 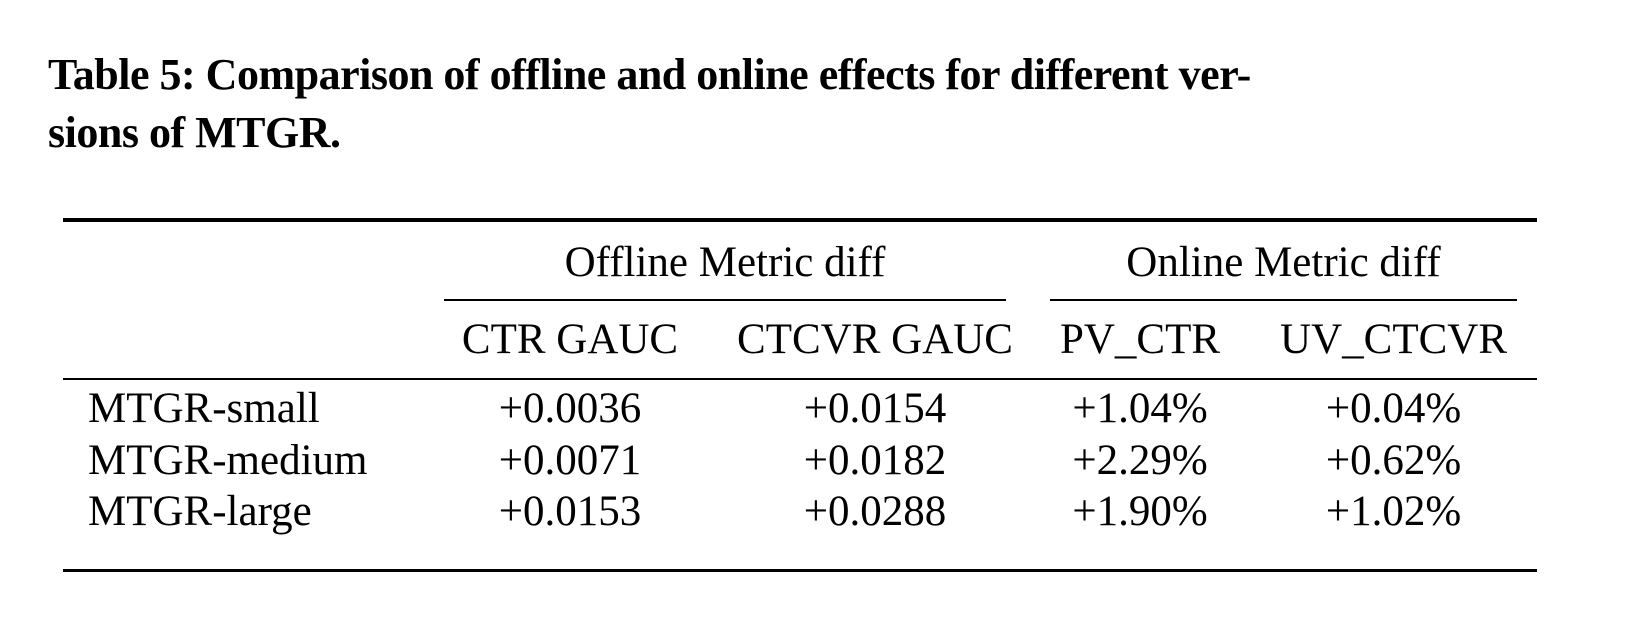 I want to click on cell-value: +1.90%, so click(x=1140, y=511).